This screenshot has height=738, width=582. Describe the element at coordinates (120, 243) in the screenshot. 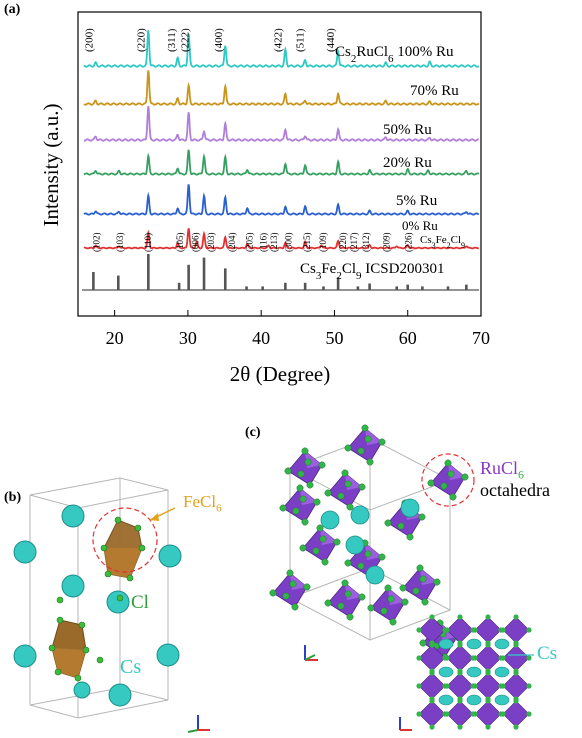

I see `hex-hkl-2: (103)` at that location.